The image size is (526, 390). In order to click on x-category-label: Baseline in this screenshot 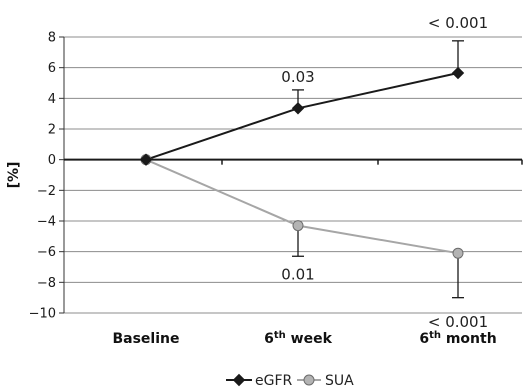, I will do `click(145, 339)`.